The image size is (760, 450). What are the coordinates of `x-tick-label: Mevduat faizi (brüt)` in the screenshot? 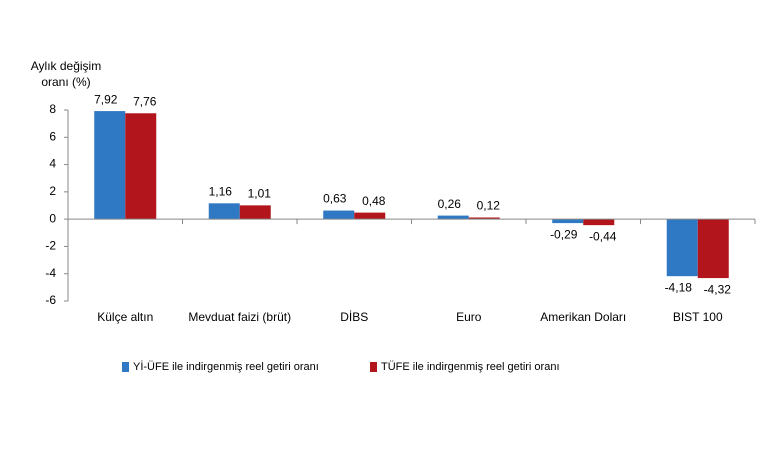 It's located at (239, 317).